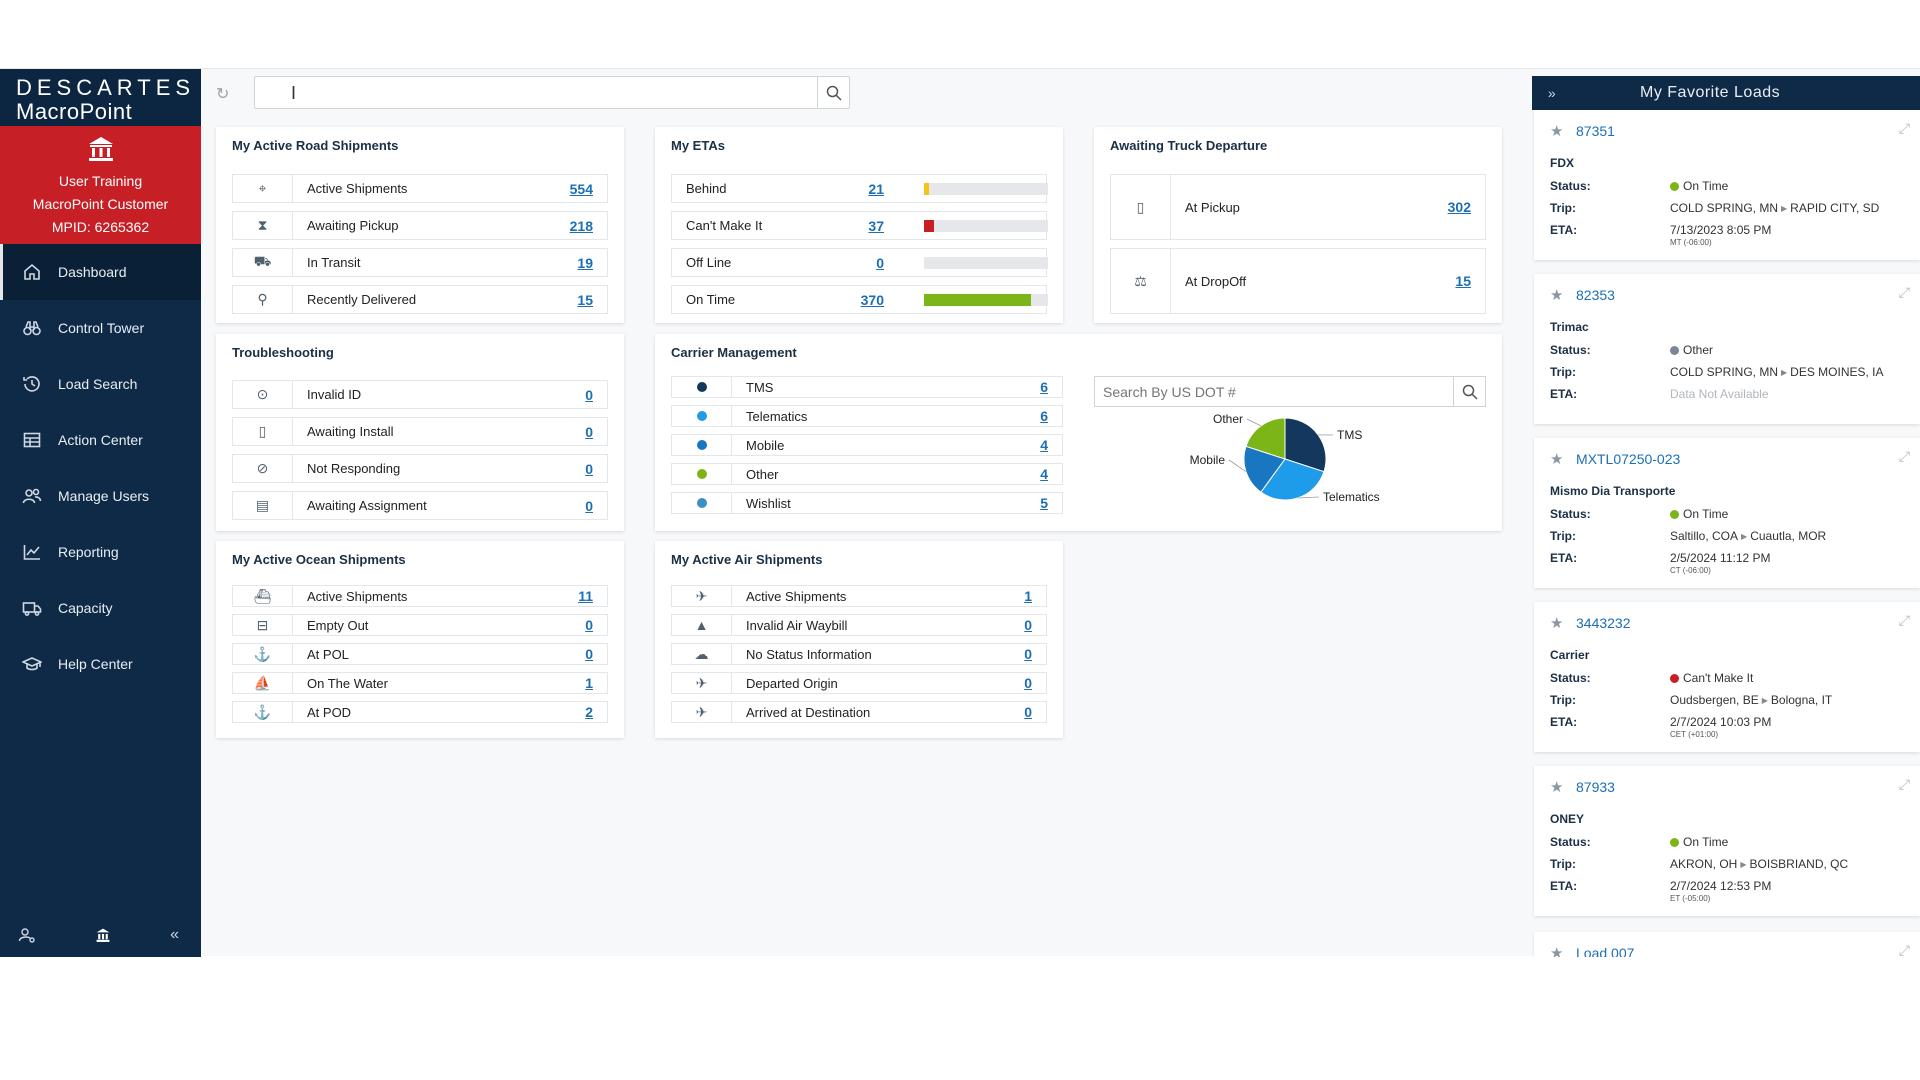 The width and height of the screenshot is (1920, 1080). What do you see at coordinates (103, 935) in the screenshot?
I see `bank-icon` at bounding box center [103, 935].